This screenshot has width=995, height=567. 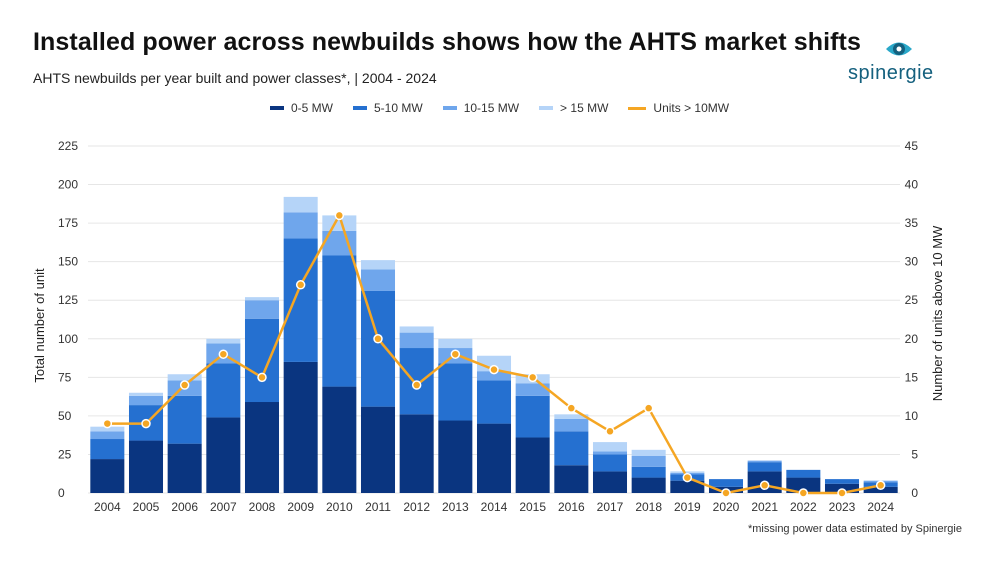 What do you see at coordinates (300, 507) in the screenshot?
I see `x-tick-label: 2009` at bounding box center [300, 507].